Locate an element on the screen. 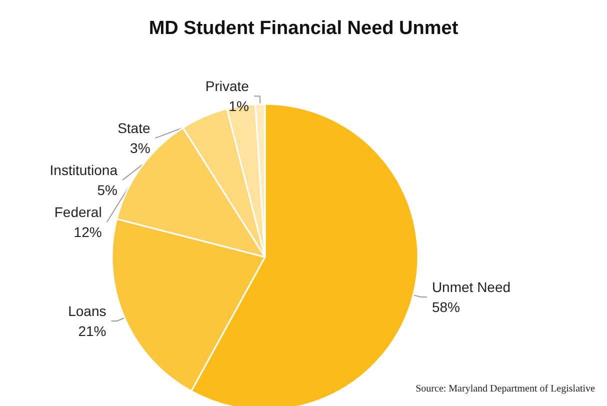 The width and height of the screenshot is (607, 406). slice-label: Private is located at coordinates (227, 86).